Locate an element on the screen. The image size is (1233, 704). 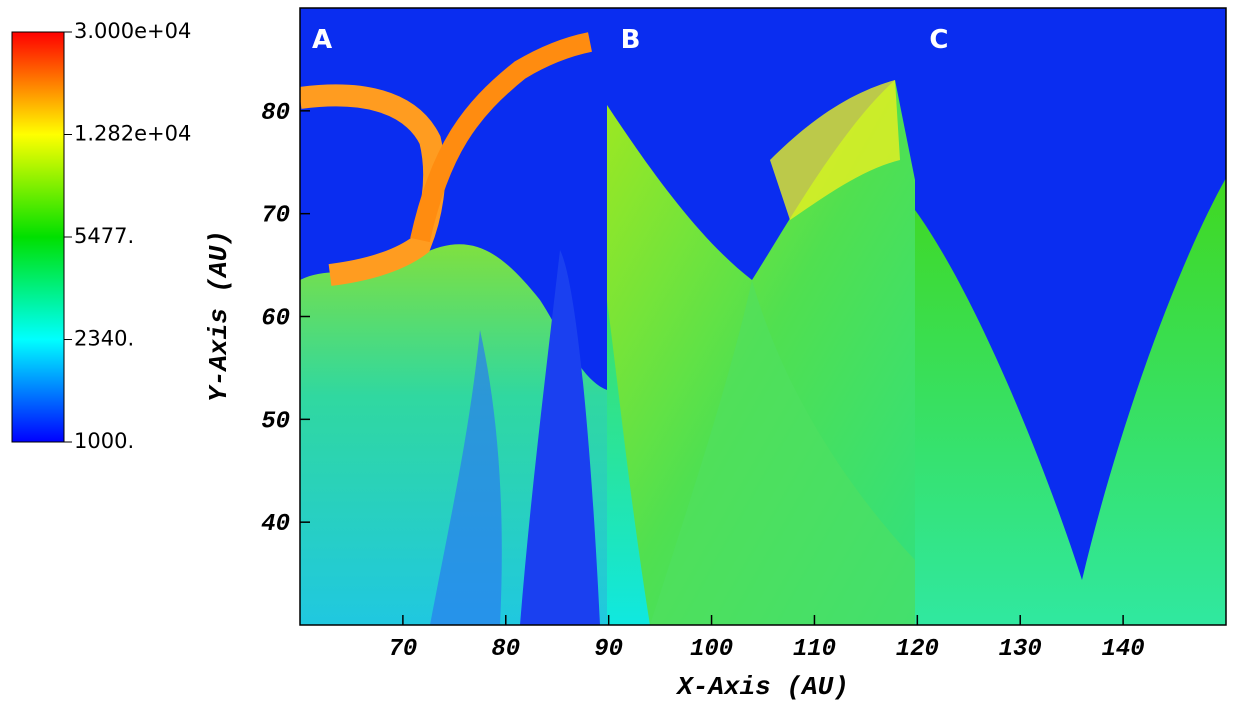
x-tick-label: 100 is located at coordinates (711, 649).